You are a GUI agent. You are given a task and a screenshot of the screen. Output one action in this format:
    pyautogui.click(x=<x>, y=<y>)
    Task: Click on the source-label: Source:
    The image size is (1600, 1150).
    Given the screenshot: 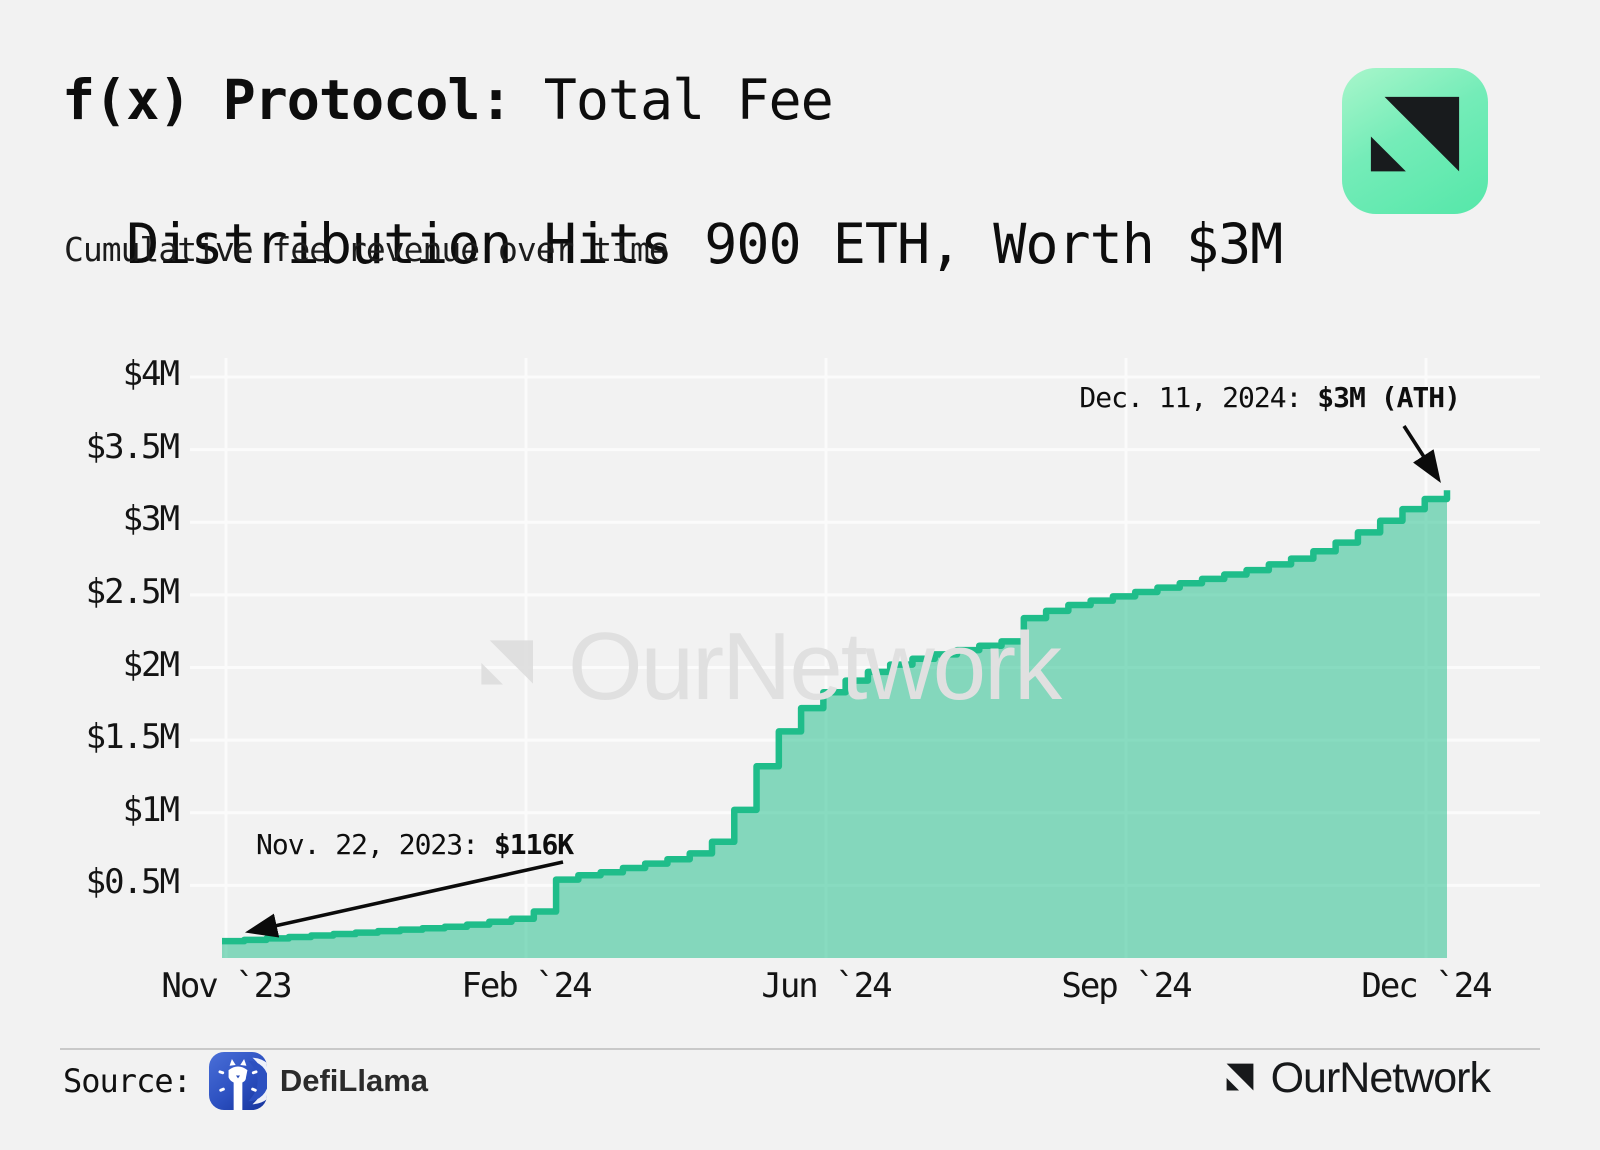 What is the action you would take?
    pyautogui.click(x=127, y=1081)
    